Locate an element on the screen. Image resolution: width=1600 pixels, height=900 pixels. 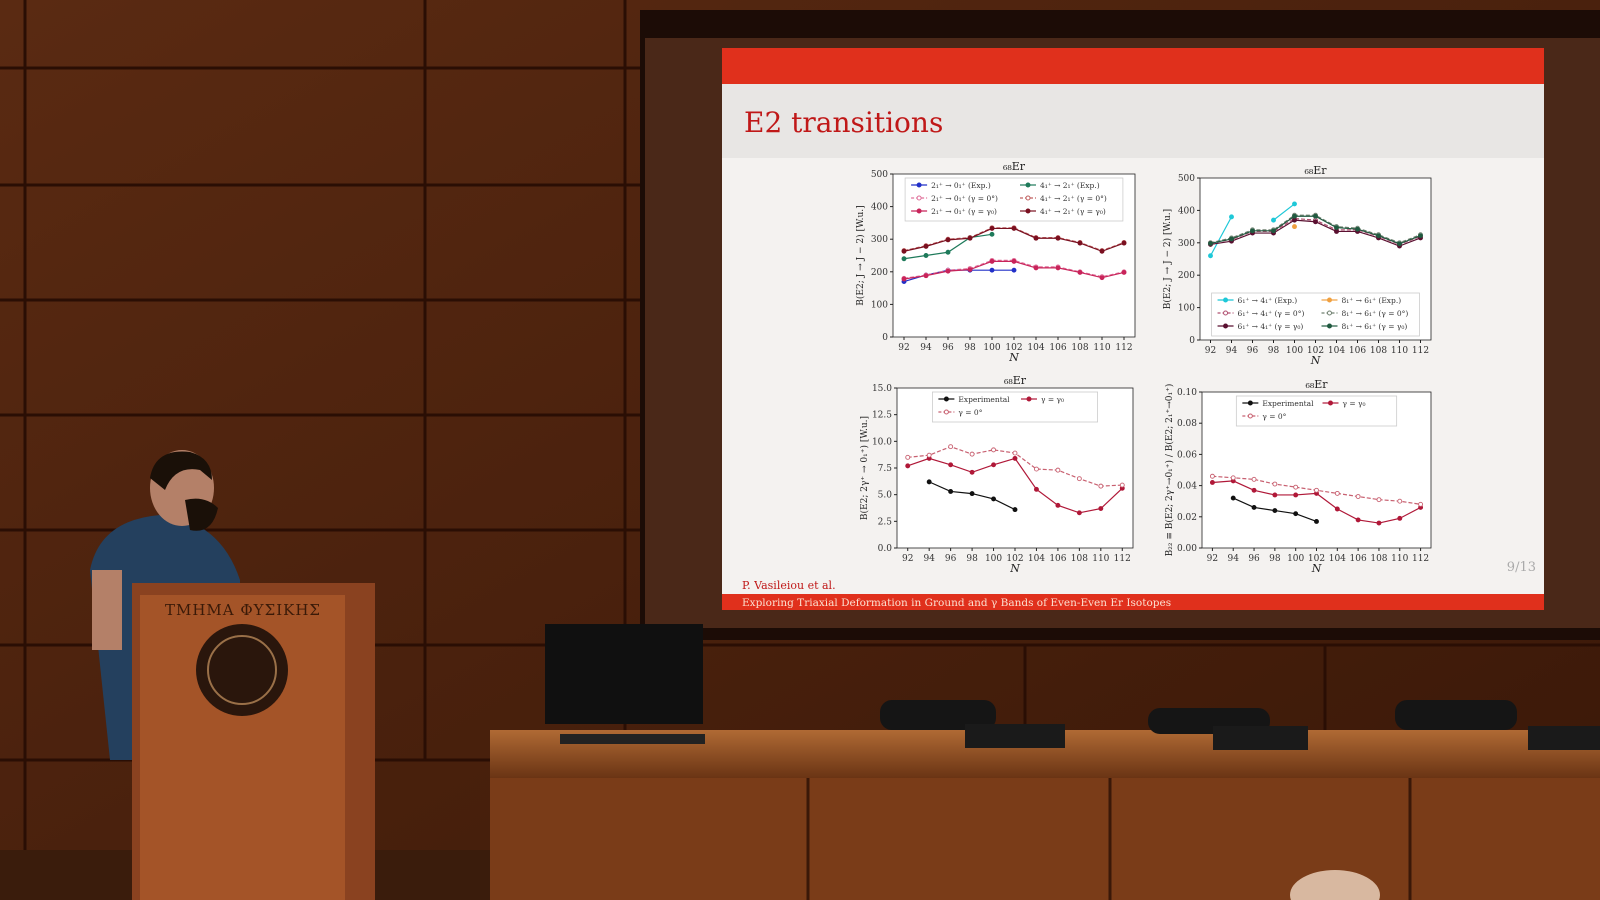
monitor is located at coordinates (624, 674).